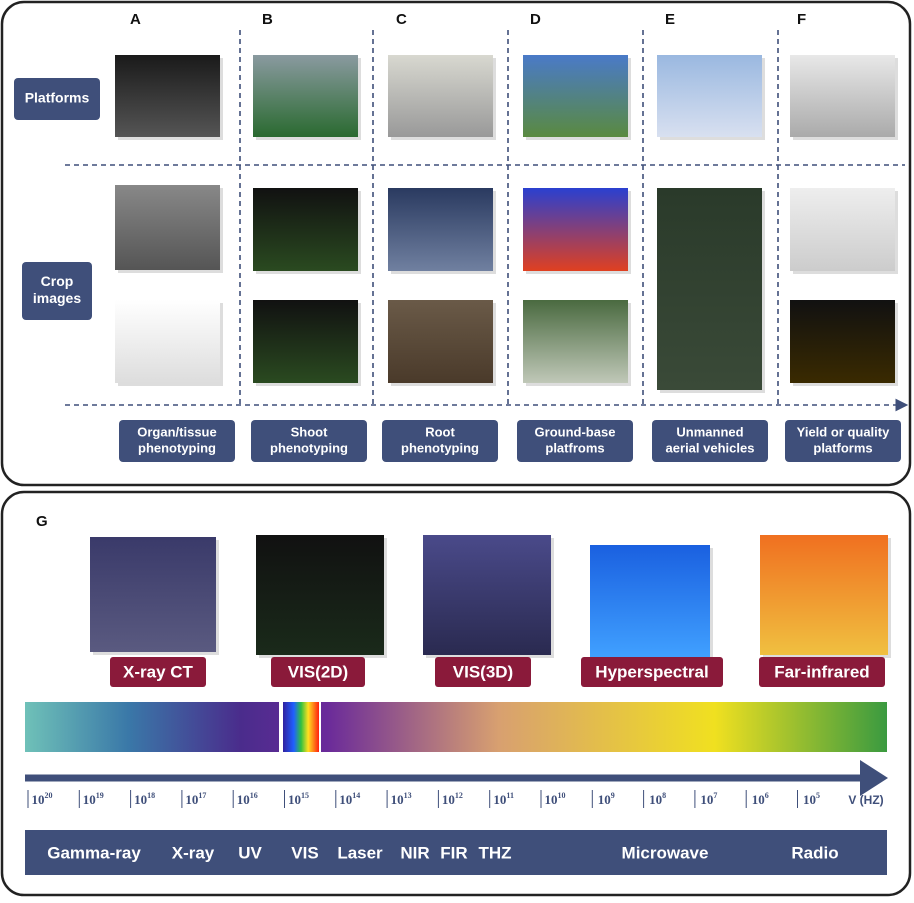 Image resolution: width=914 pixels, height=903 pixels. I want to click on axis-tick-label: 10⁷, so click(708, 799).